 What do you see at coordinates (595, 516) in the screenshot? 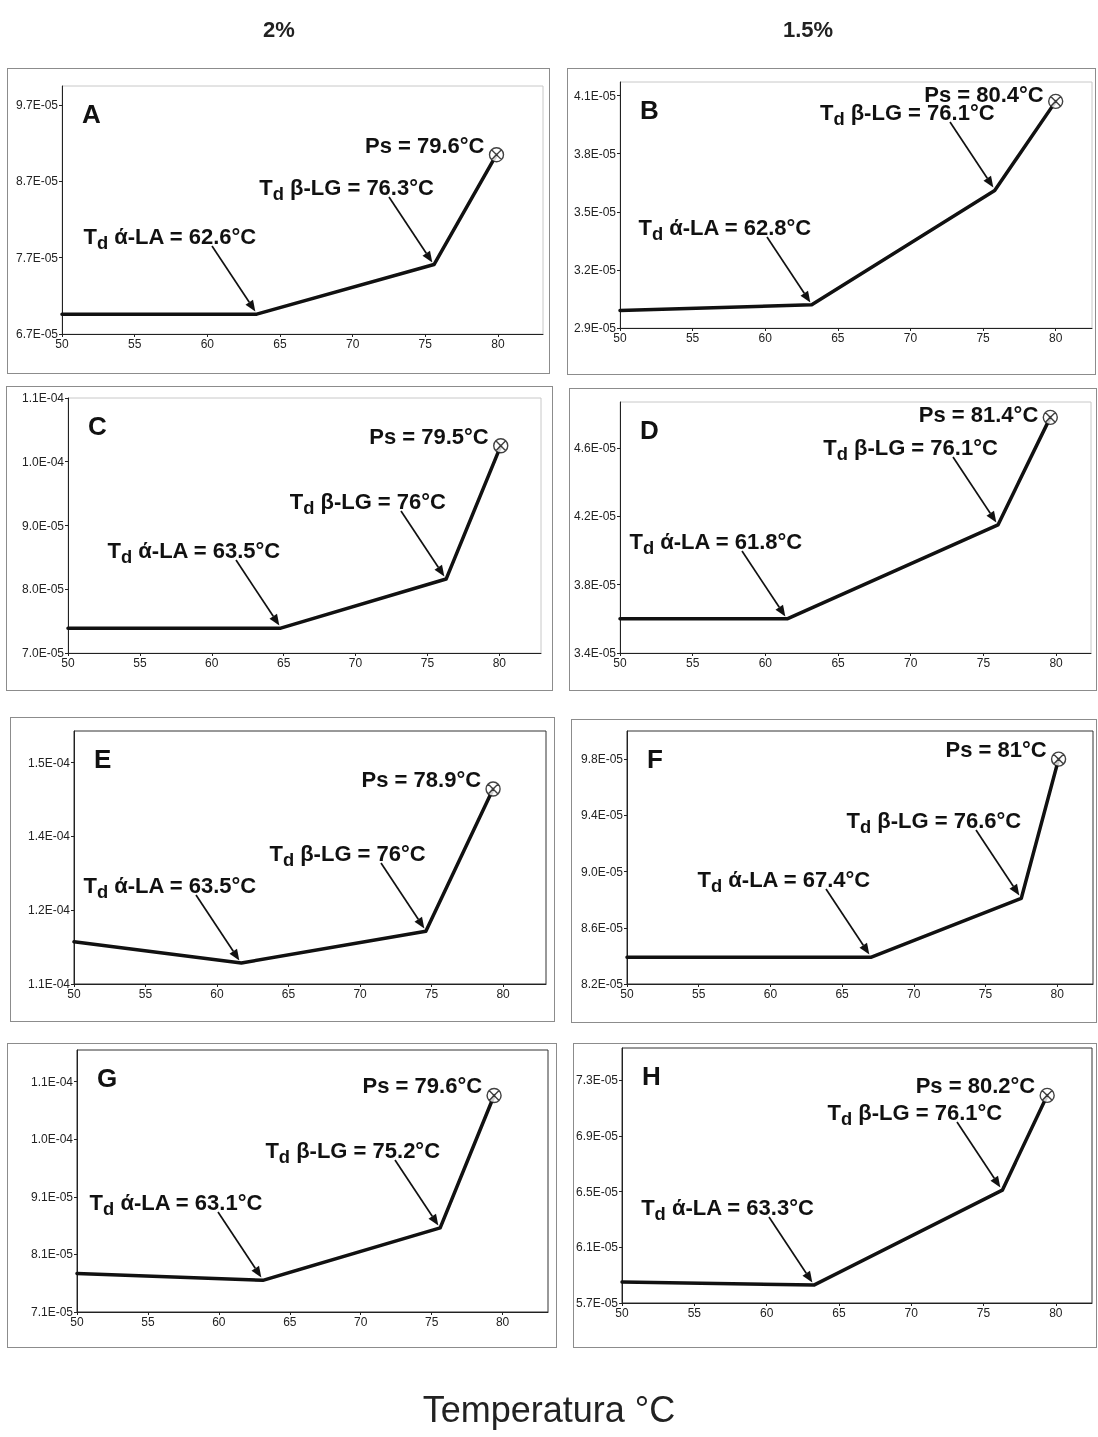
I see `y-tick-label: 4.2E-05` at bounding box center [595, 516].